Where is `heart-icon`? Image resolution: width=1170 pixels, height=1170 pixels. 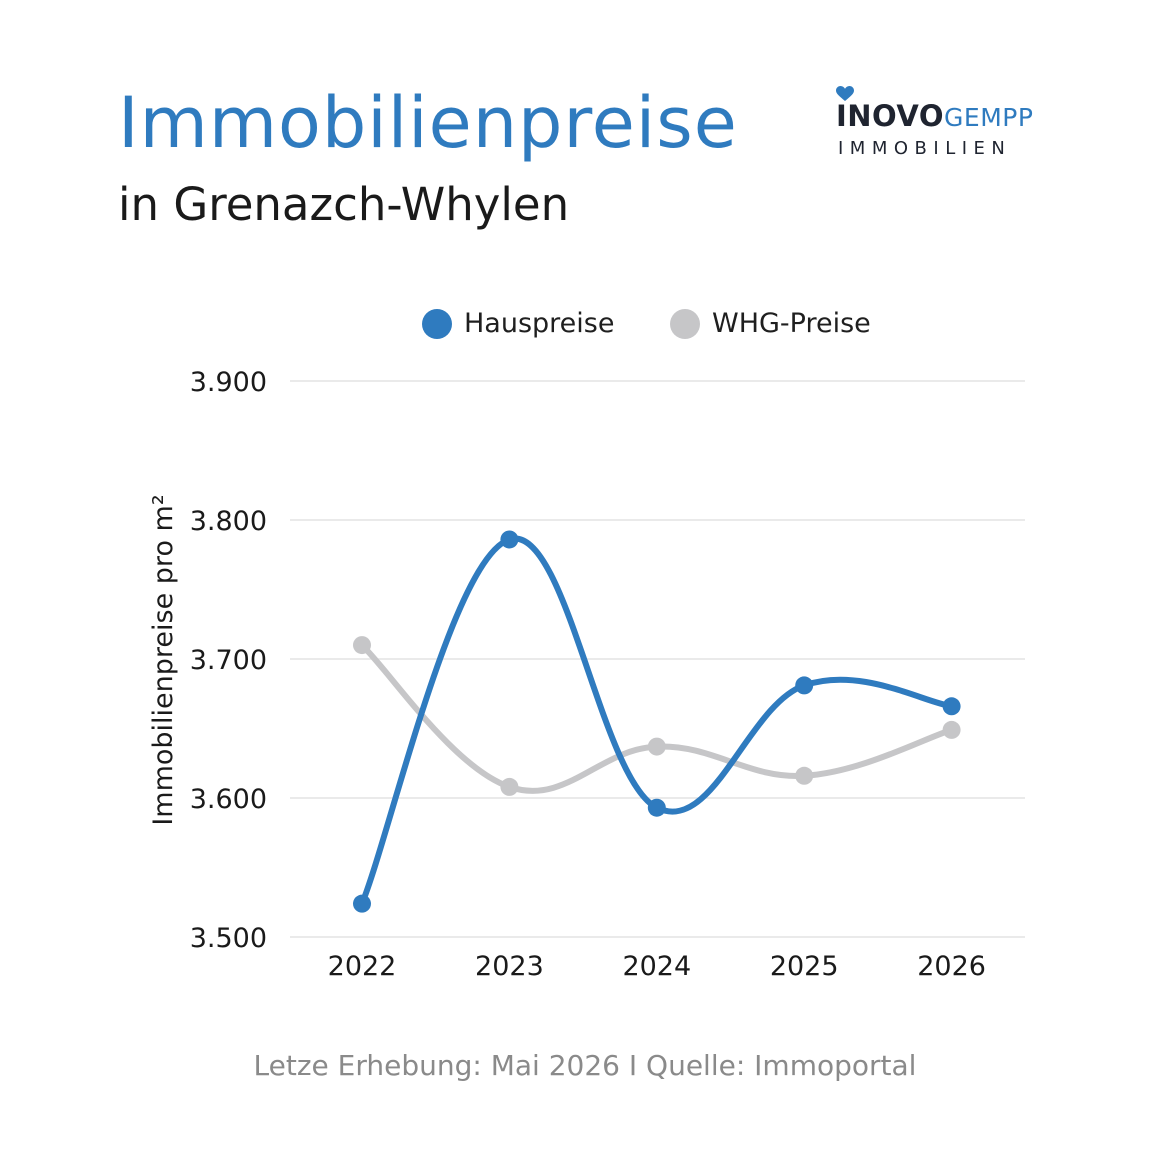
heart-icon is located at coordinates (845, 93).